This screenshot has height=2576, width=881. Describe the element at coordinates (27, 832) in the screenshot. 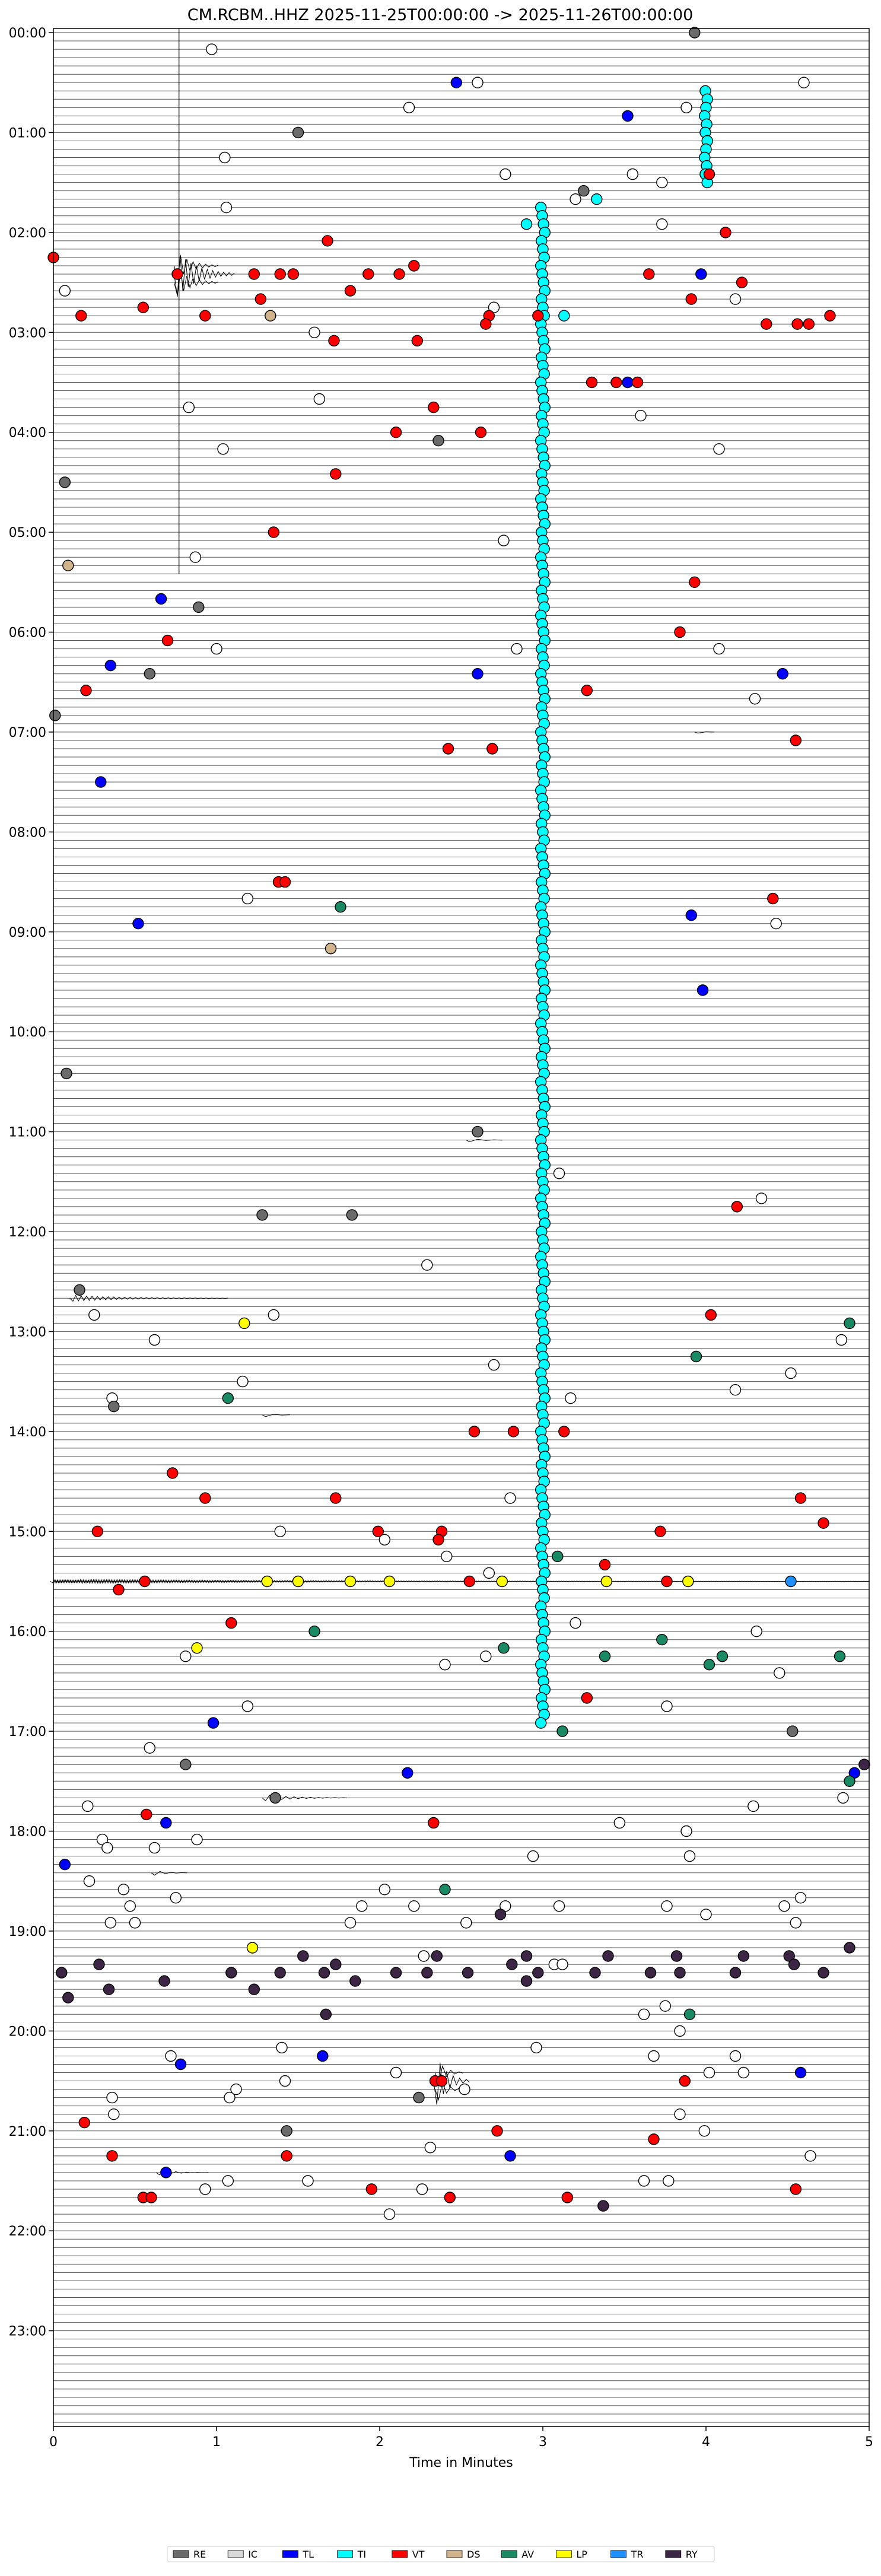

I see `y-tick-label: 08:00` at that location.